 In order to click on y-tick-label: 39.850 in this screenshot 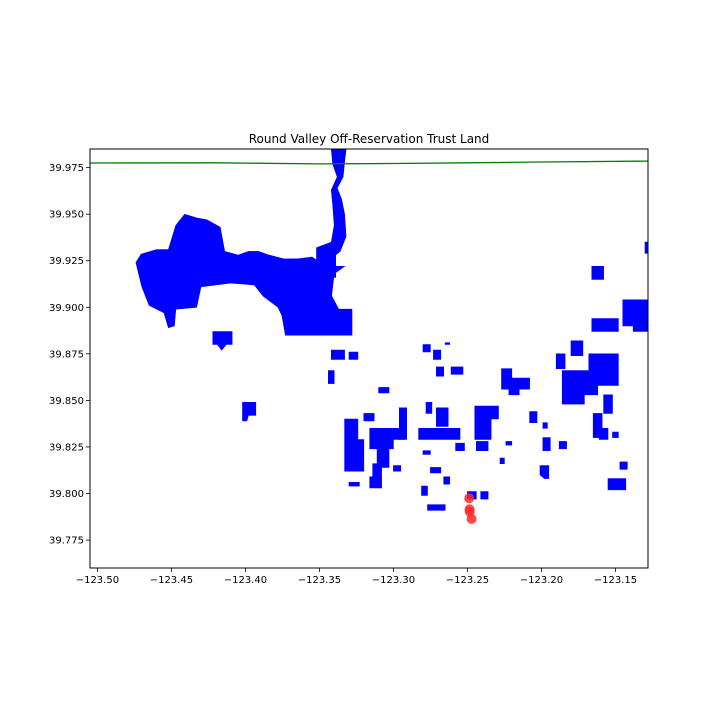, I will do `click(66, 401)`.